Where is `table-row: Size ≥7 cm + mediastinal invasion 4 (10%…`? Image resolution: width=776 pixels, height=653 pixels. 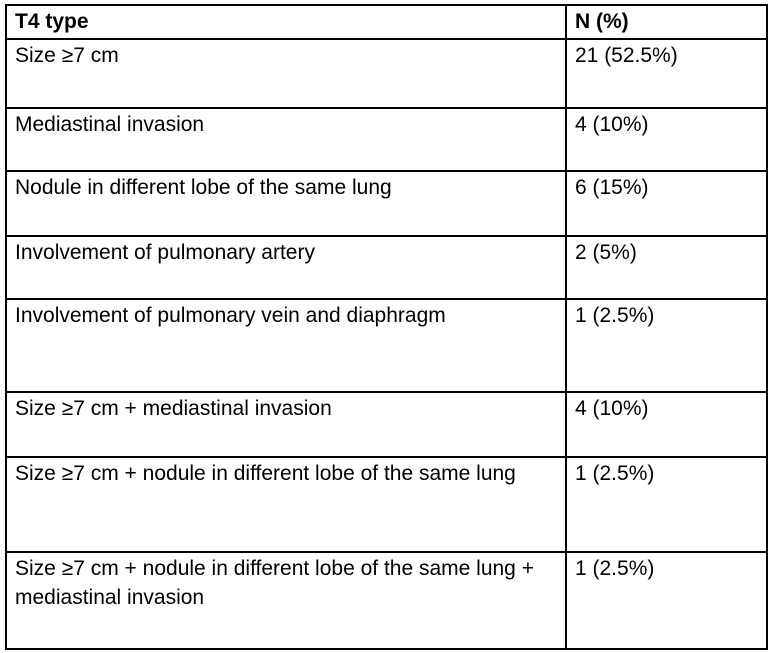 table-row: Size ≥7 cm + mediastinal invasion 4 (10%… is located at coordinates (386, 424).